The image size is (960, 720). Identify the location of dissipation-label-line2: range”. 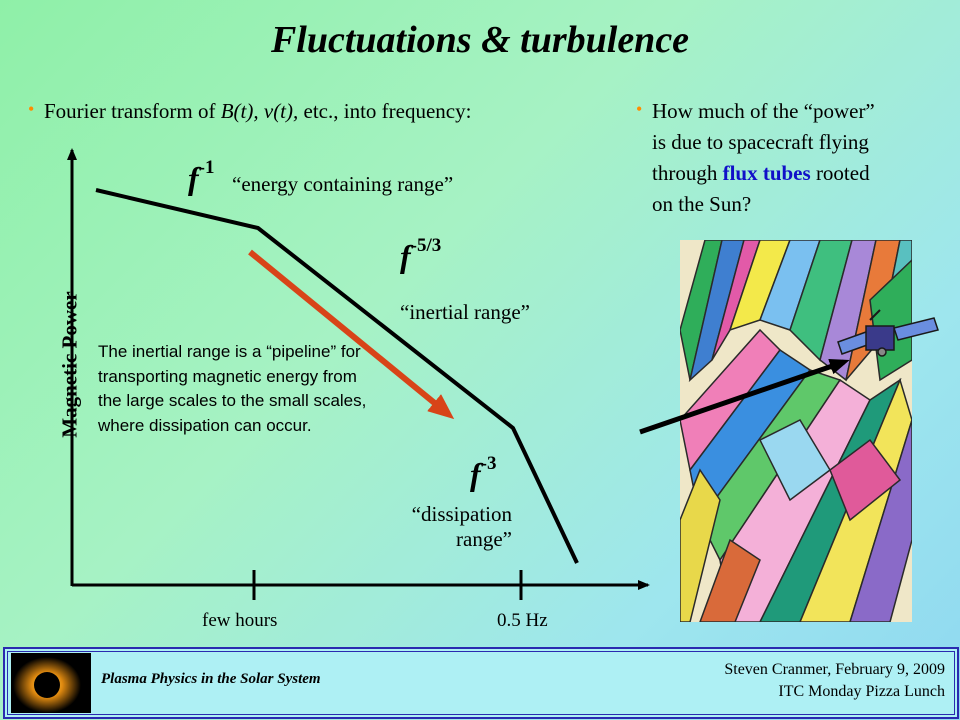
(484, 539).